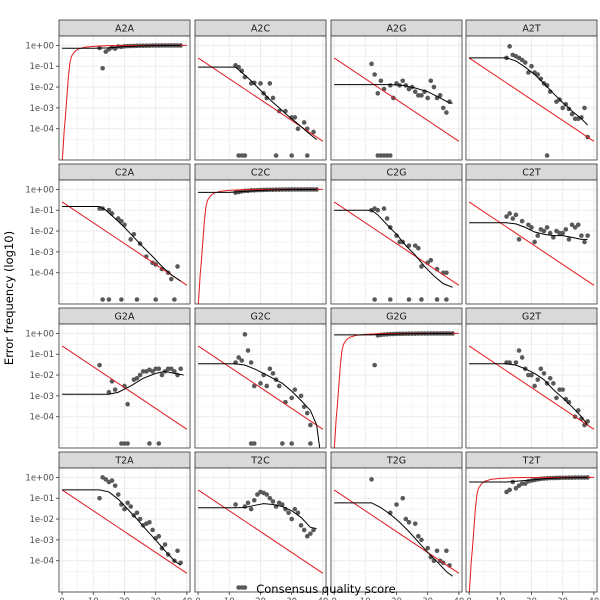 This screenshot has height=600, width=600. I want to click on x-tick-label: 40, so click(186, 598).